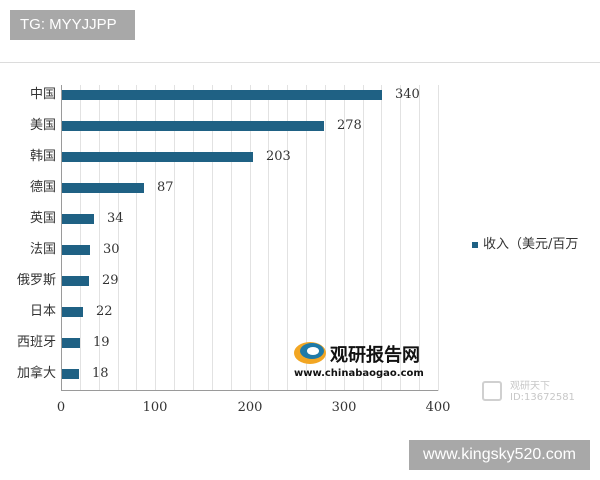  What do you see at coordinates (115, 218) in the screenshot?
I see `data-label: 34` at bounding box center [115, 218].